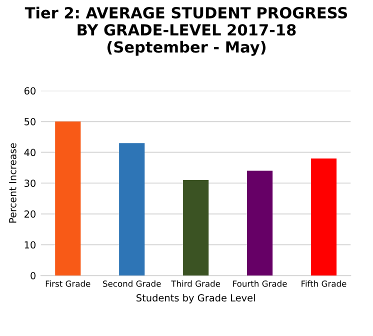 The image size is (373, 336). Describe the element at coordinates (30, 91) in the screenshot. I see `y-tick-label: 60` at that location.